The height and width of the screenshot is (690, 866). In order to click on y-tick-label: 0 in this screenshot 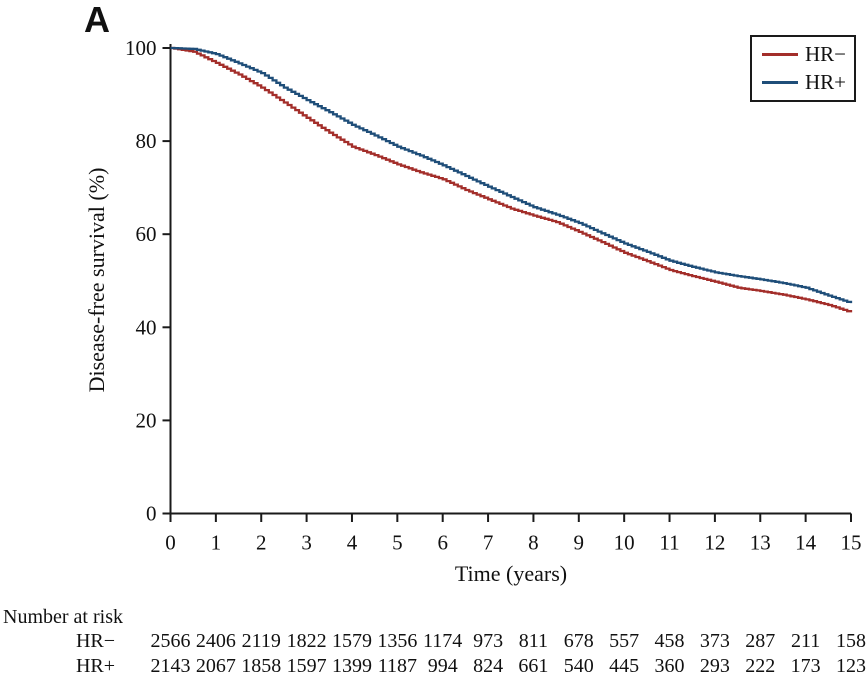, I will do `click(151, 514)`.